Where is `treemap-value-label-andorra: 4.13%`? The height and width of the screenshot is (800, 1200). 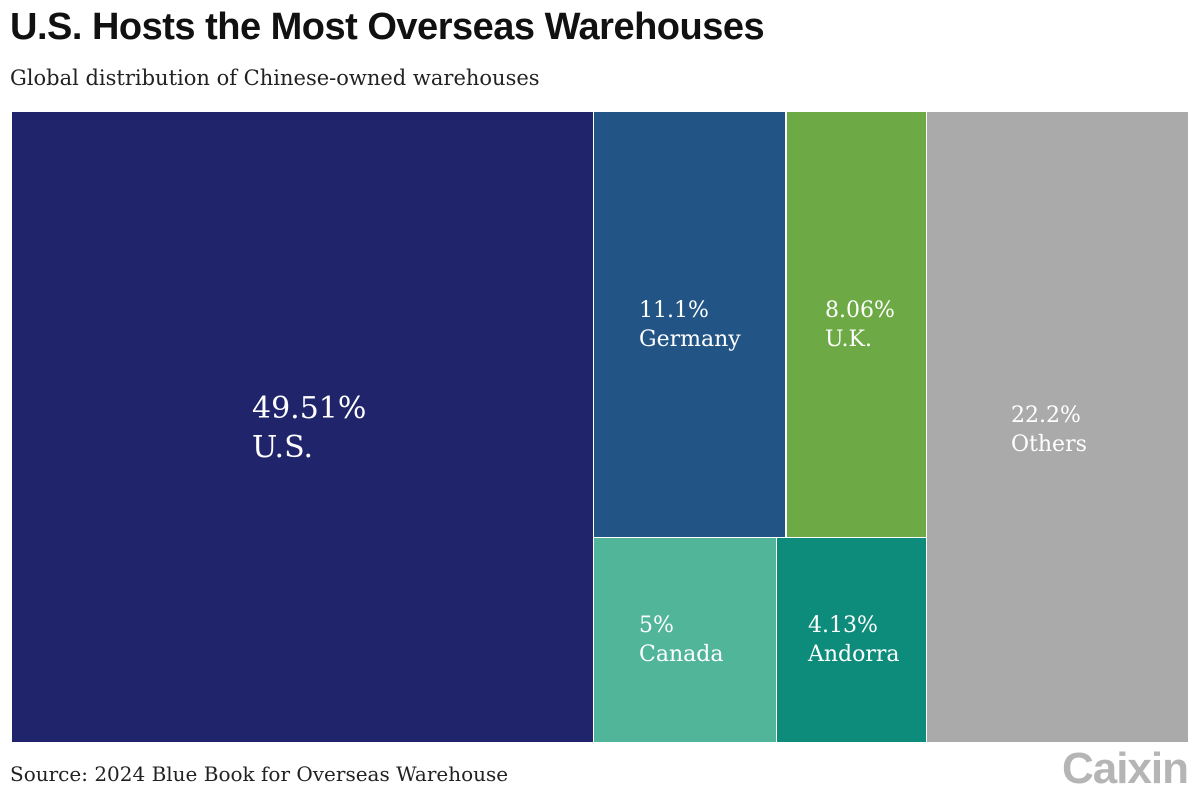
treemap-value-label-andorra: 4.13% is located at coordinates (843, 625).